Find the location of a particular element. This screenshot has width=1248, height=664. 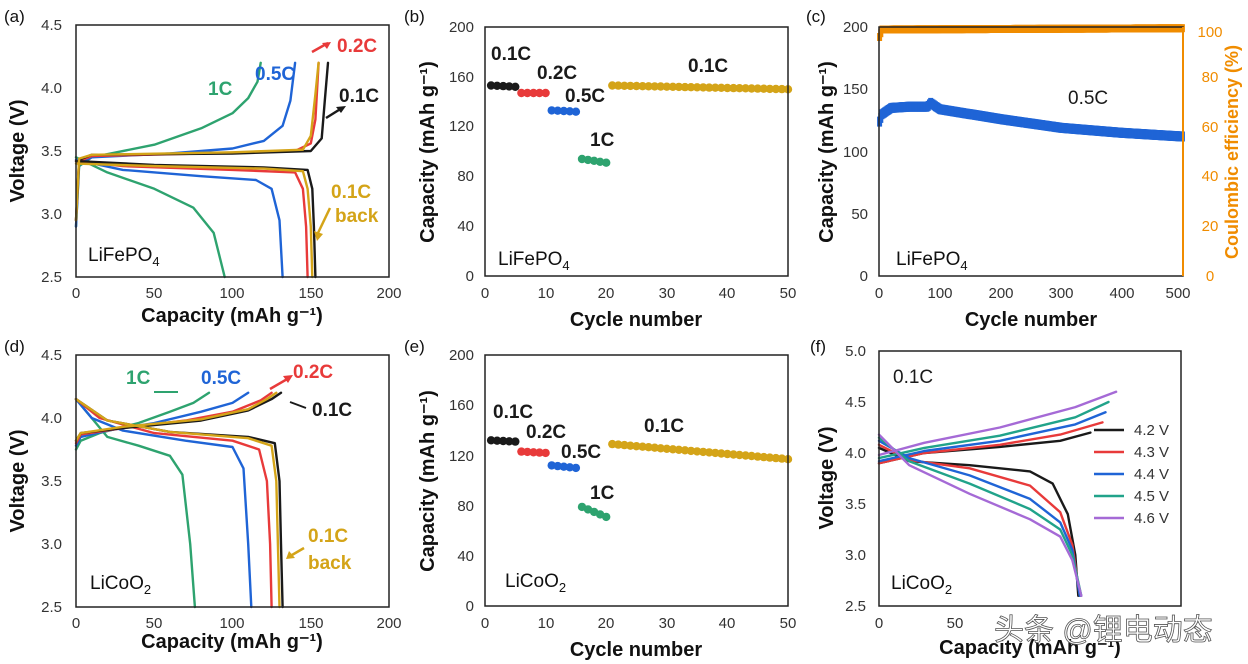

x-tick-label: 10 is located at coordinates (546, 623).